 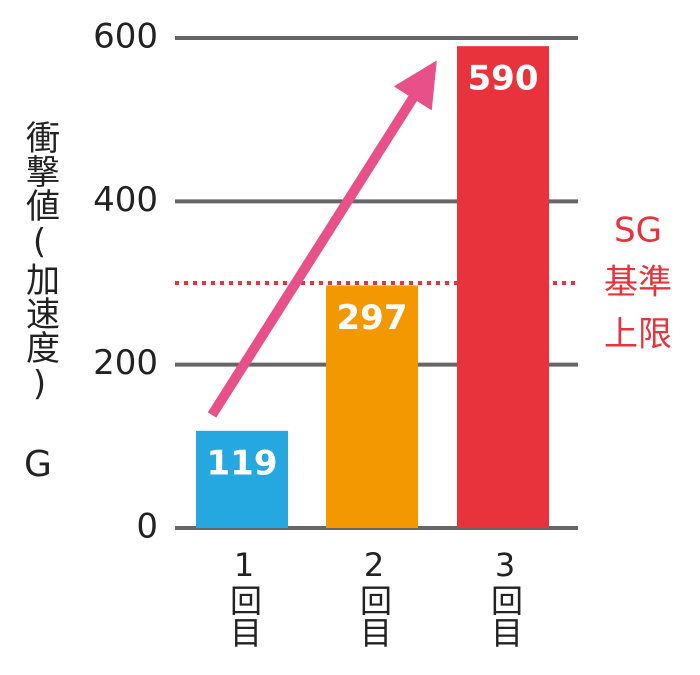 What do you see at coordinates (38, 464) in the screenshot?
I see `y-axis-unit: G` at bounding box center [38, 464].